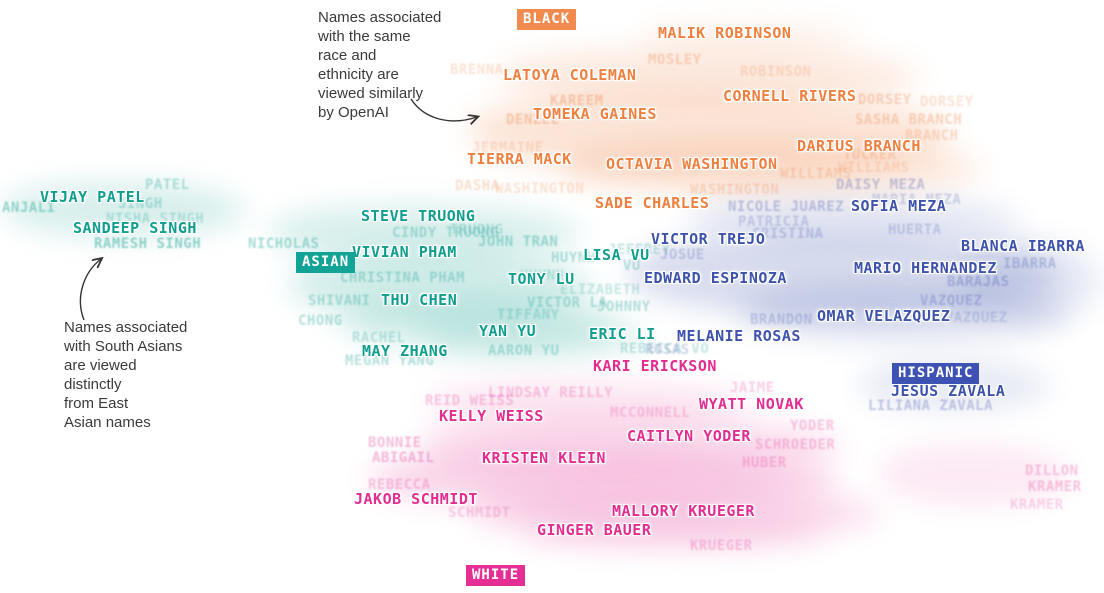 The height and width of the screenshot is (593, 1104). I want to click on ghost-name-asian: ELIZABETH, so click(600, 290).